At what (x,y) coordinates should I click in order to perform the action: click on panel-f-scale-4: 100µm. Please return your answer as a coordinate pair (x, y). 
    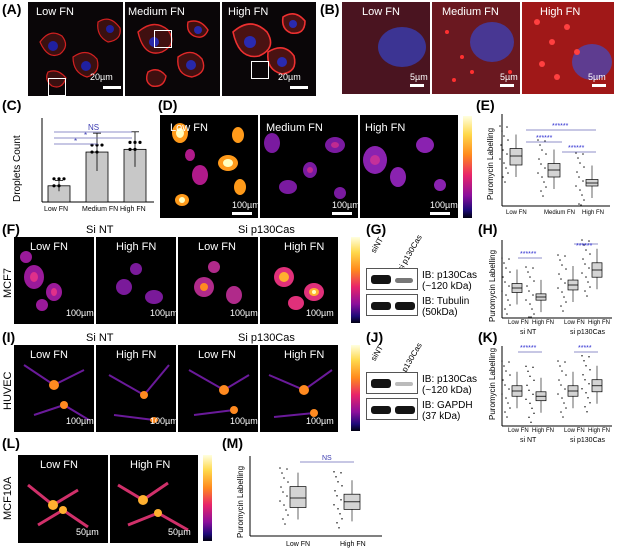
    Looking at the image, I should click on (320, 313).